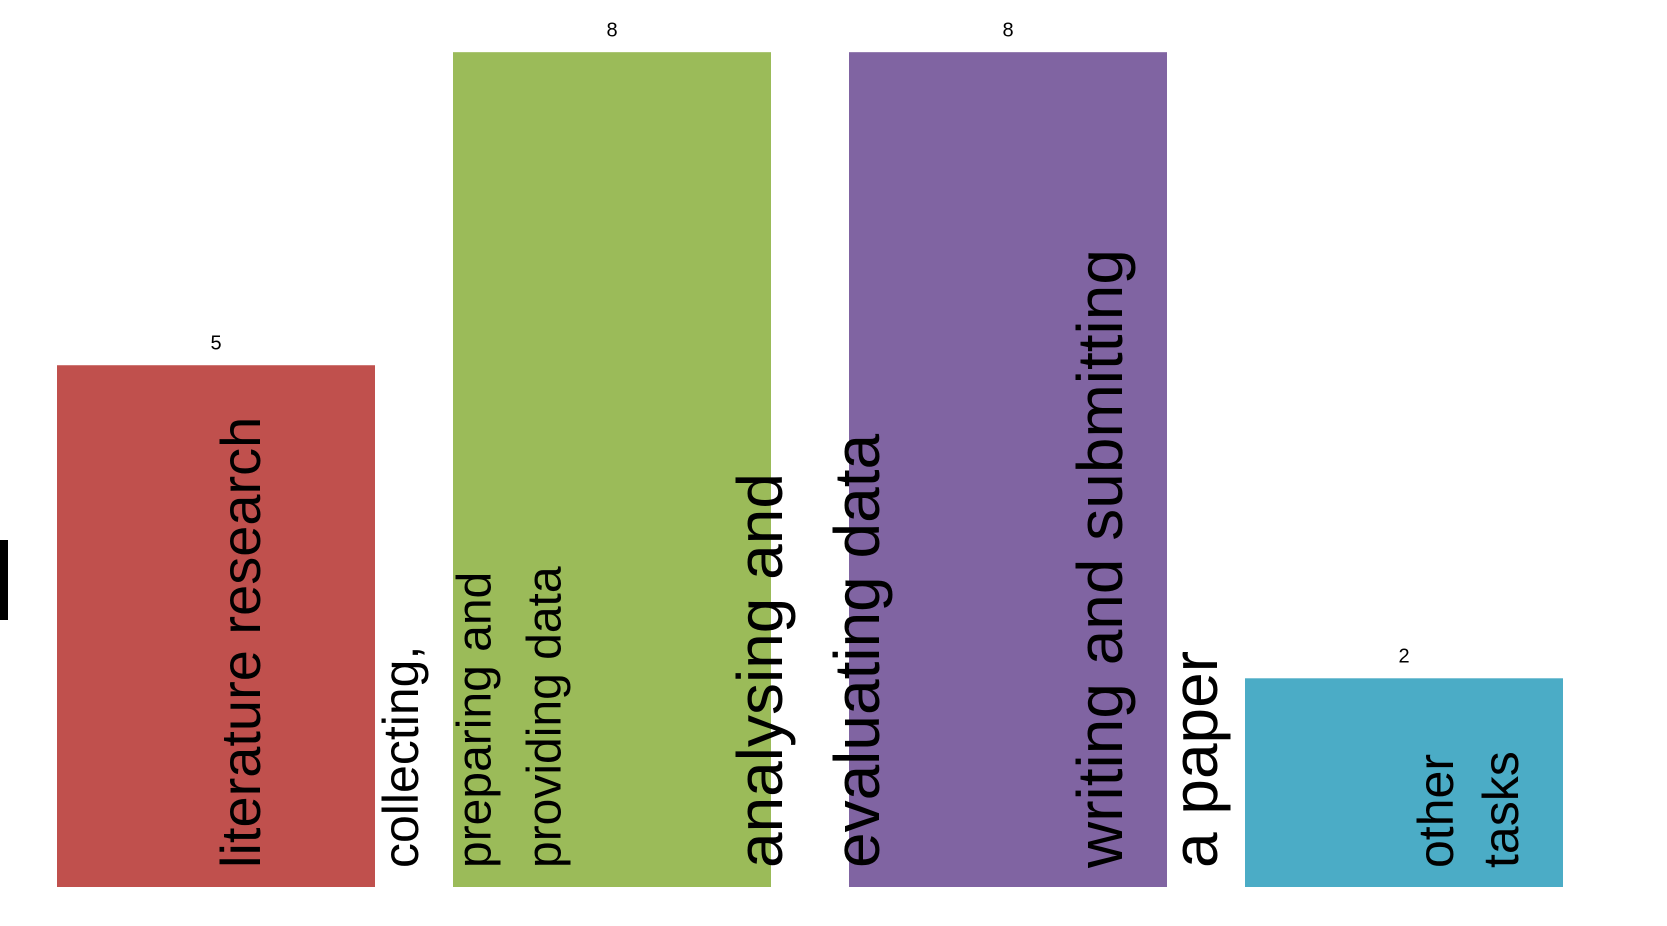  I want to click on category-label: literature research, so click(240, 642).